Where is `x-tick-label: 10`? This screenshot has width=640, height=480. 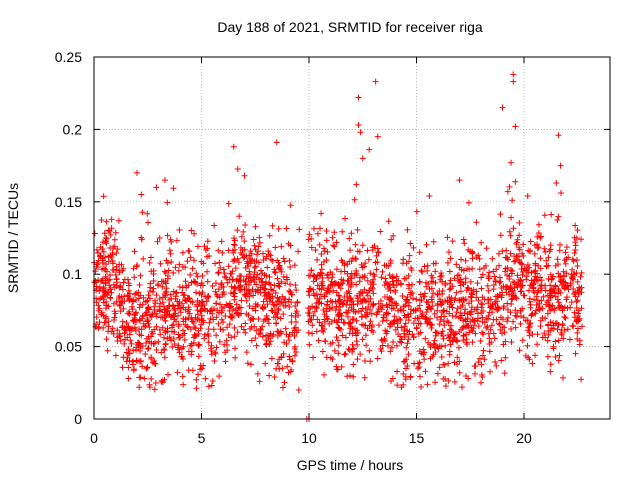 x-tick-label: 10 is located at coordinates (309, 438).